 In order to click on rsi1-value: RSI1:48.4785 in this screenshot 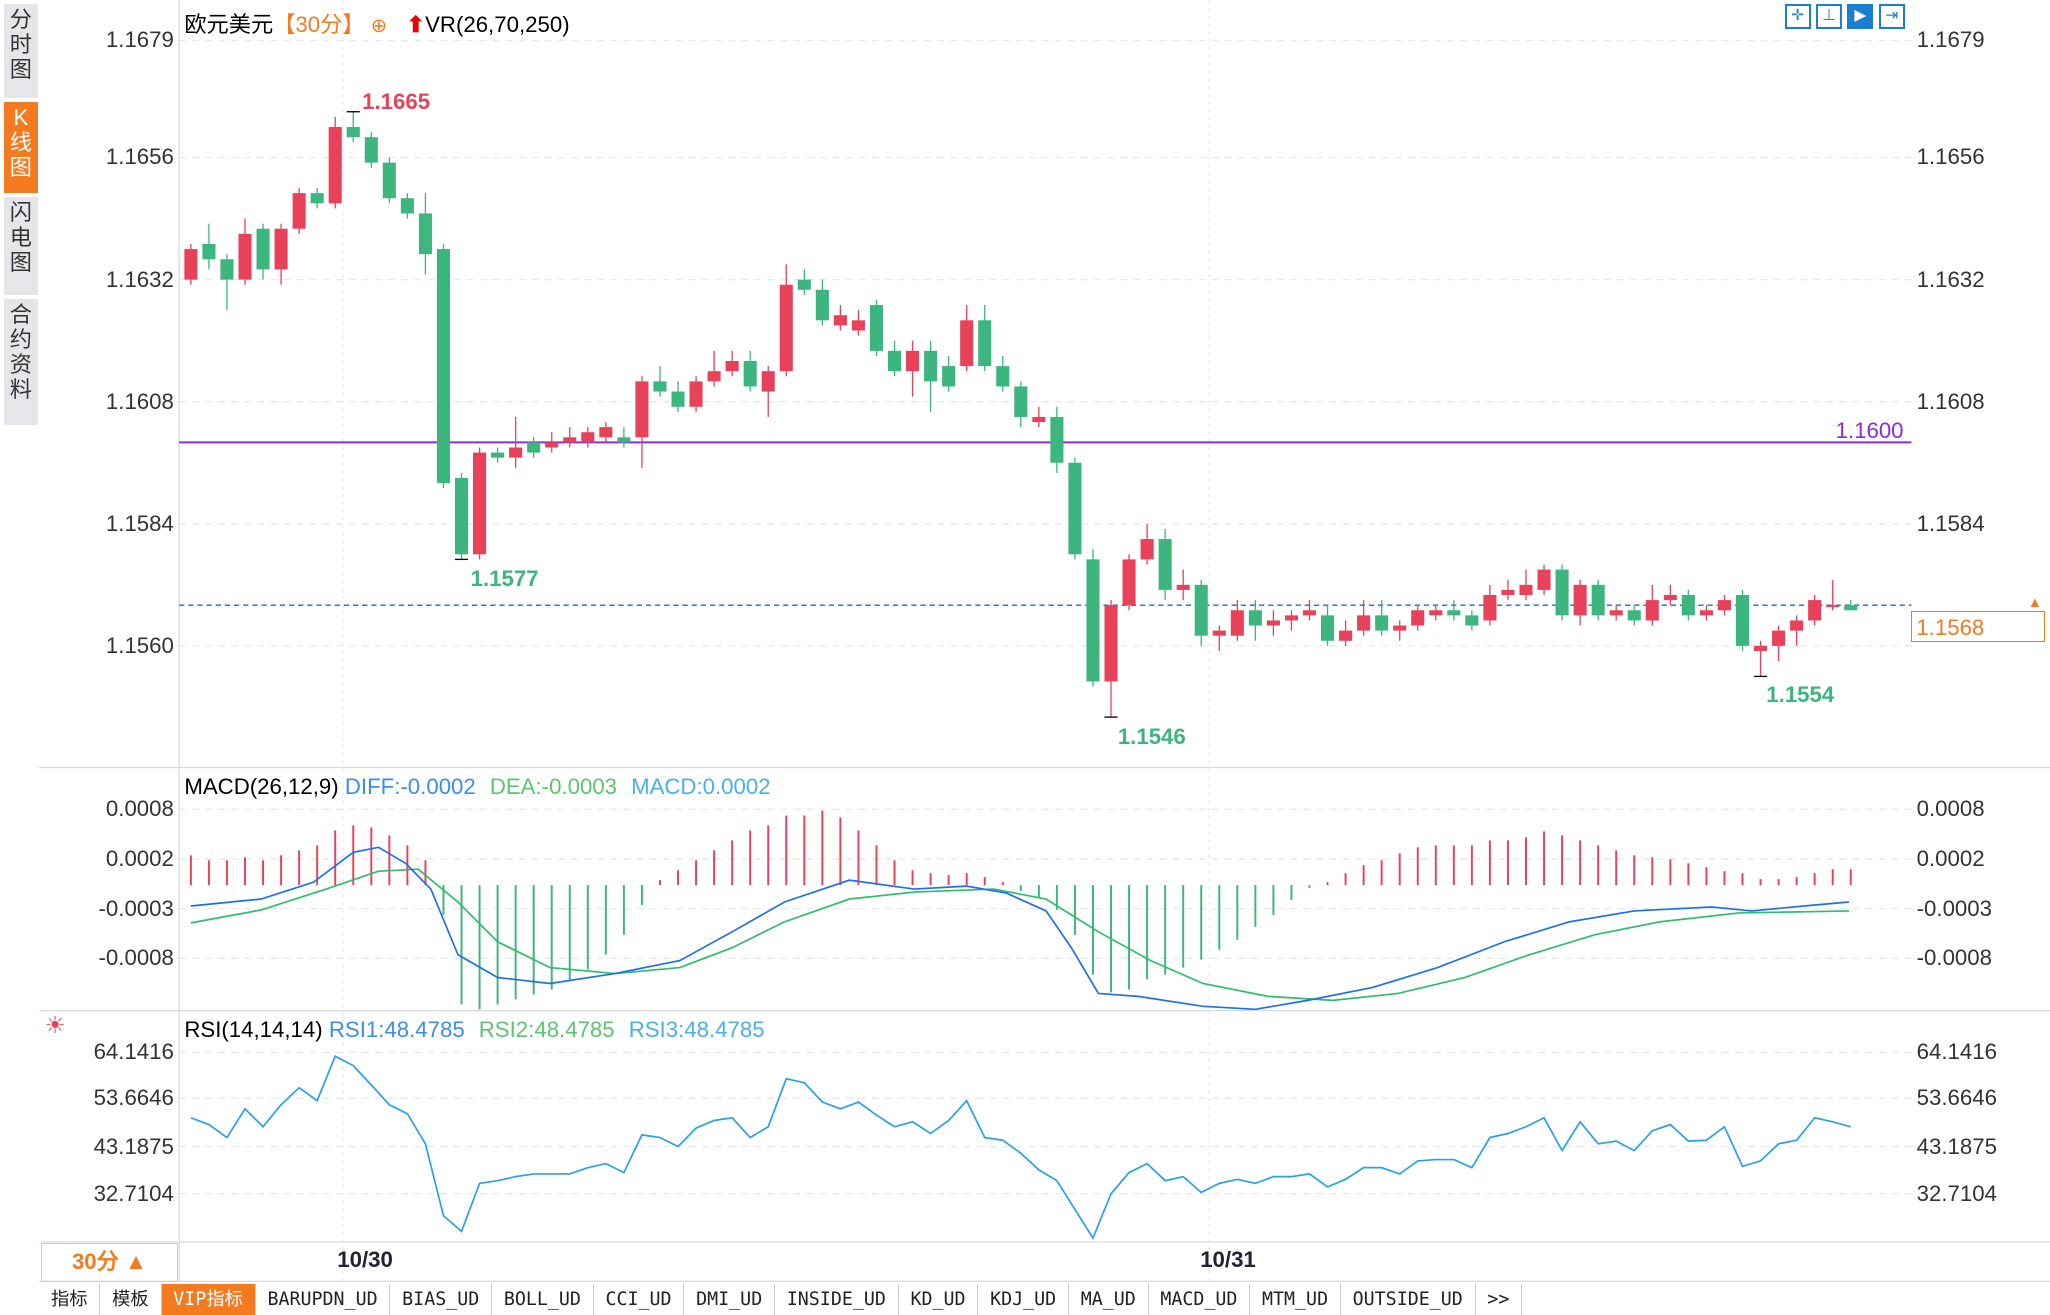, I will do `click(396, 1030)`.